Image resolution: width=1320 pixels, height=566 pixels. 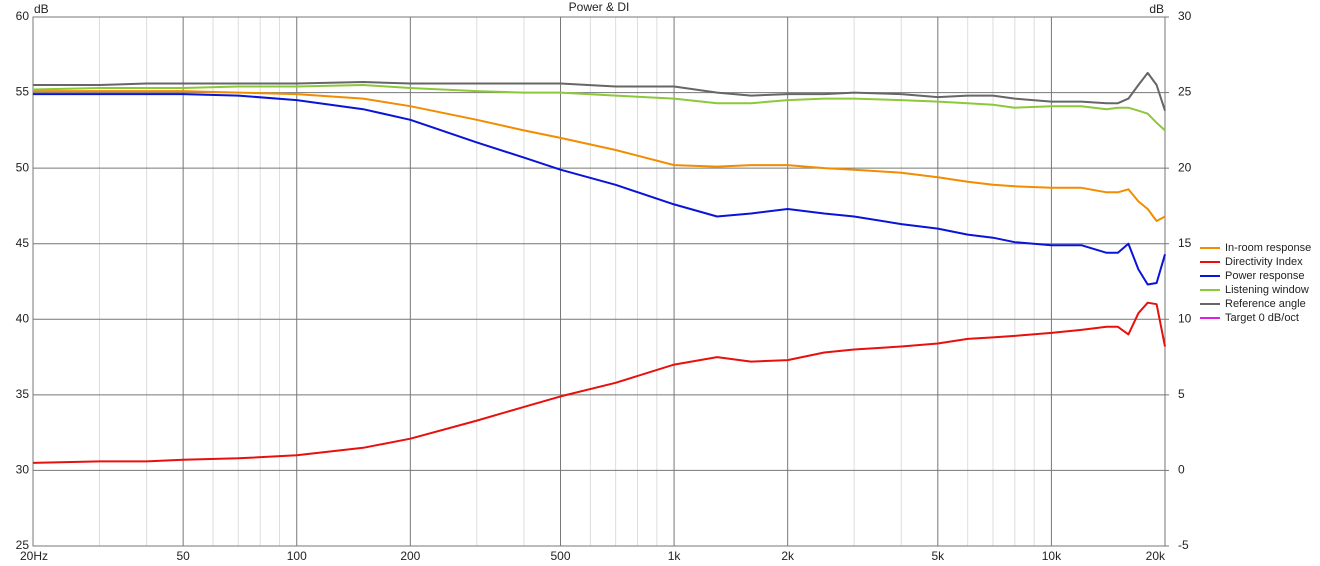 What do you see at coordinates (183, 556) in the screenshot?
I see `x-tick-label: 50` at bounding box center [183, 556].